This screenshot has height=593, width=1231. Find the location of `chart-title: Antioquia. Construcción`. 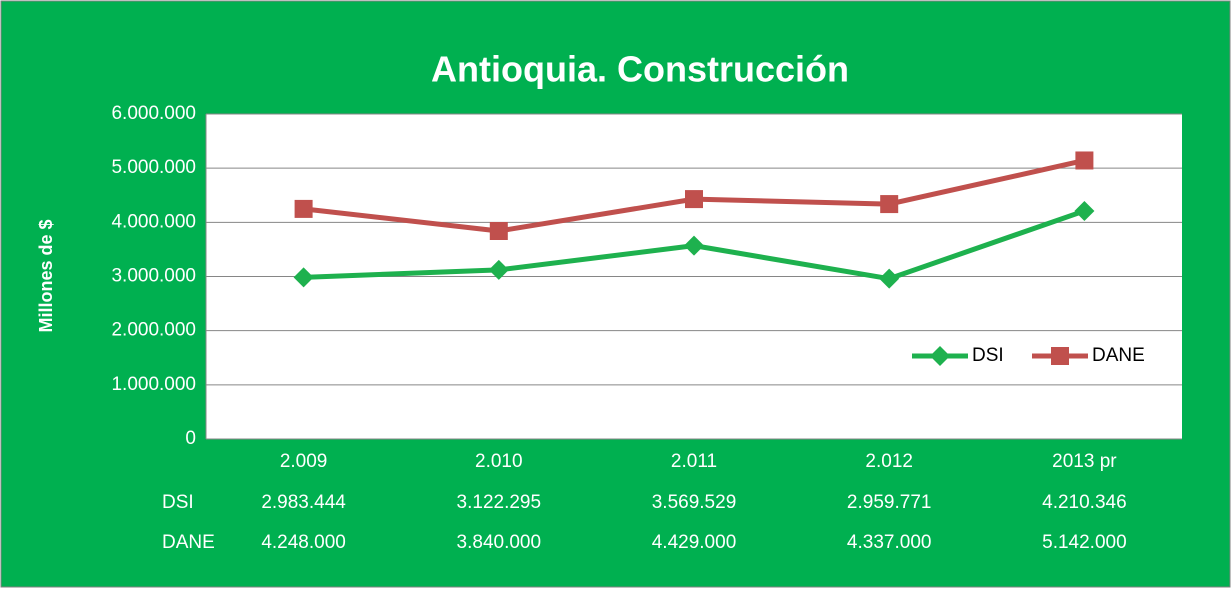

chart-title: Antioquia. Construcción is located at coordinates (640, 69).